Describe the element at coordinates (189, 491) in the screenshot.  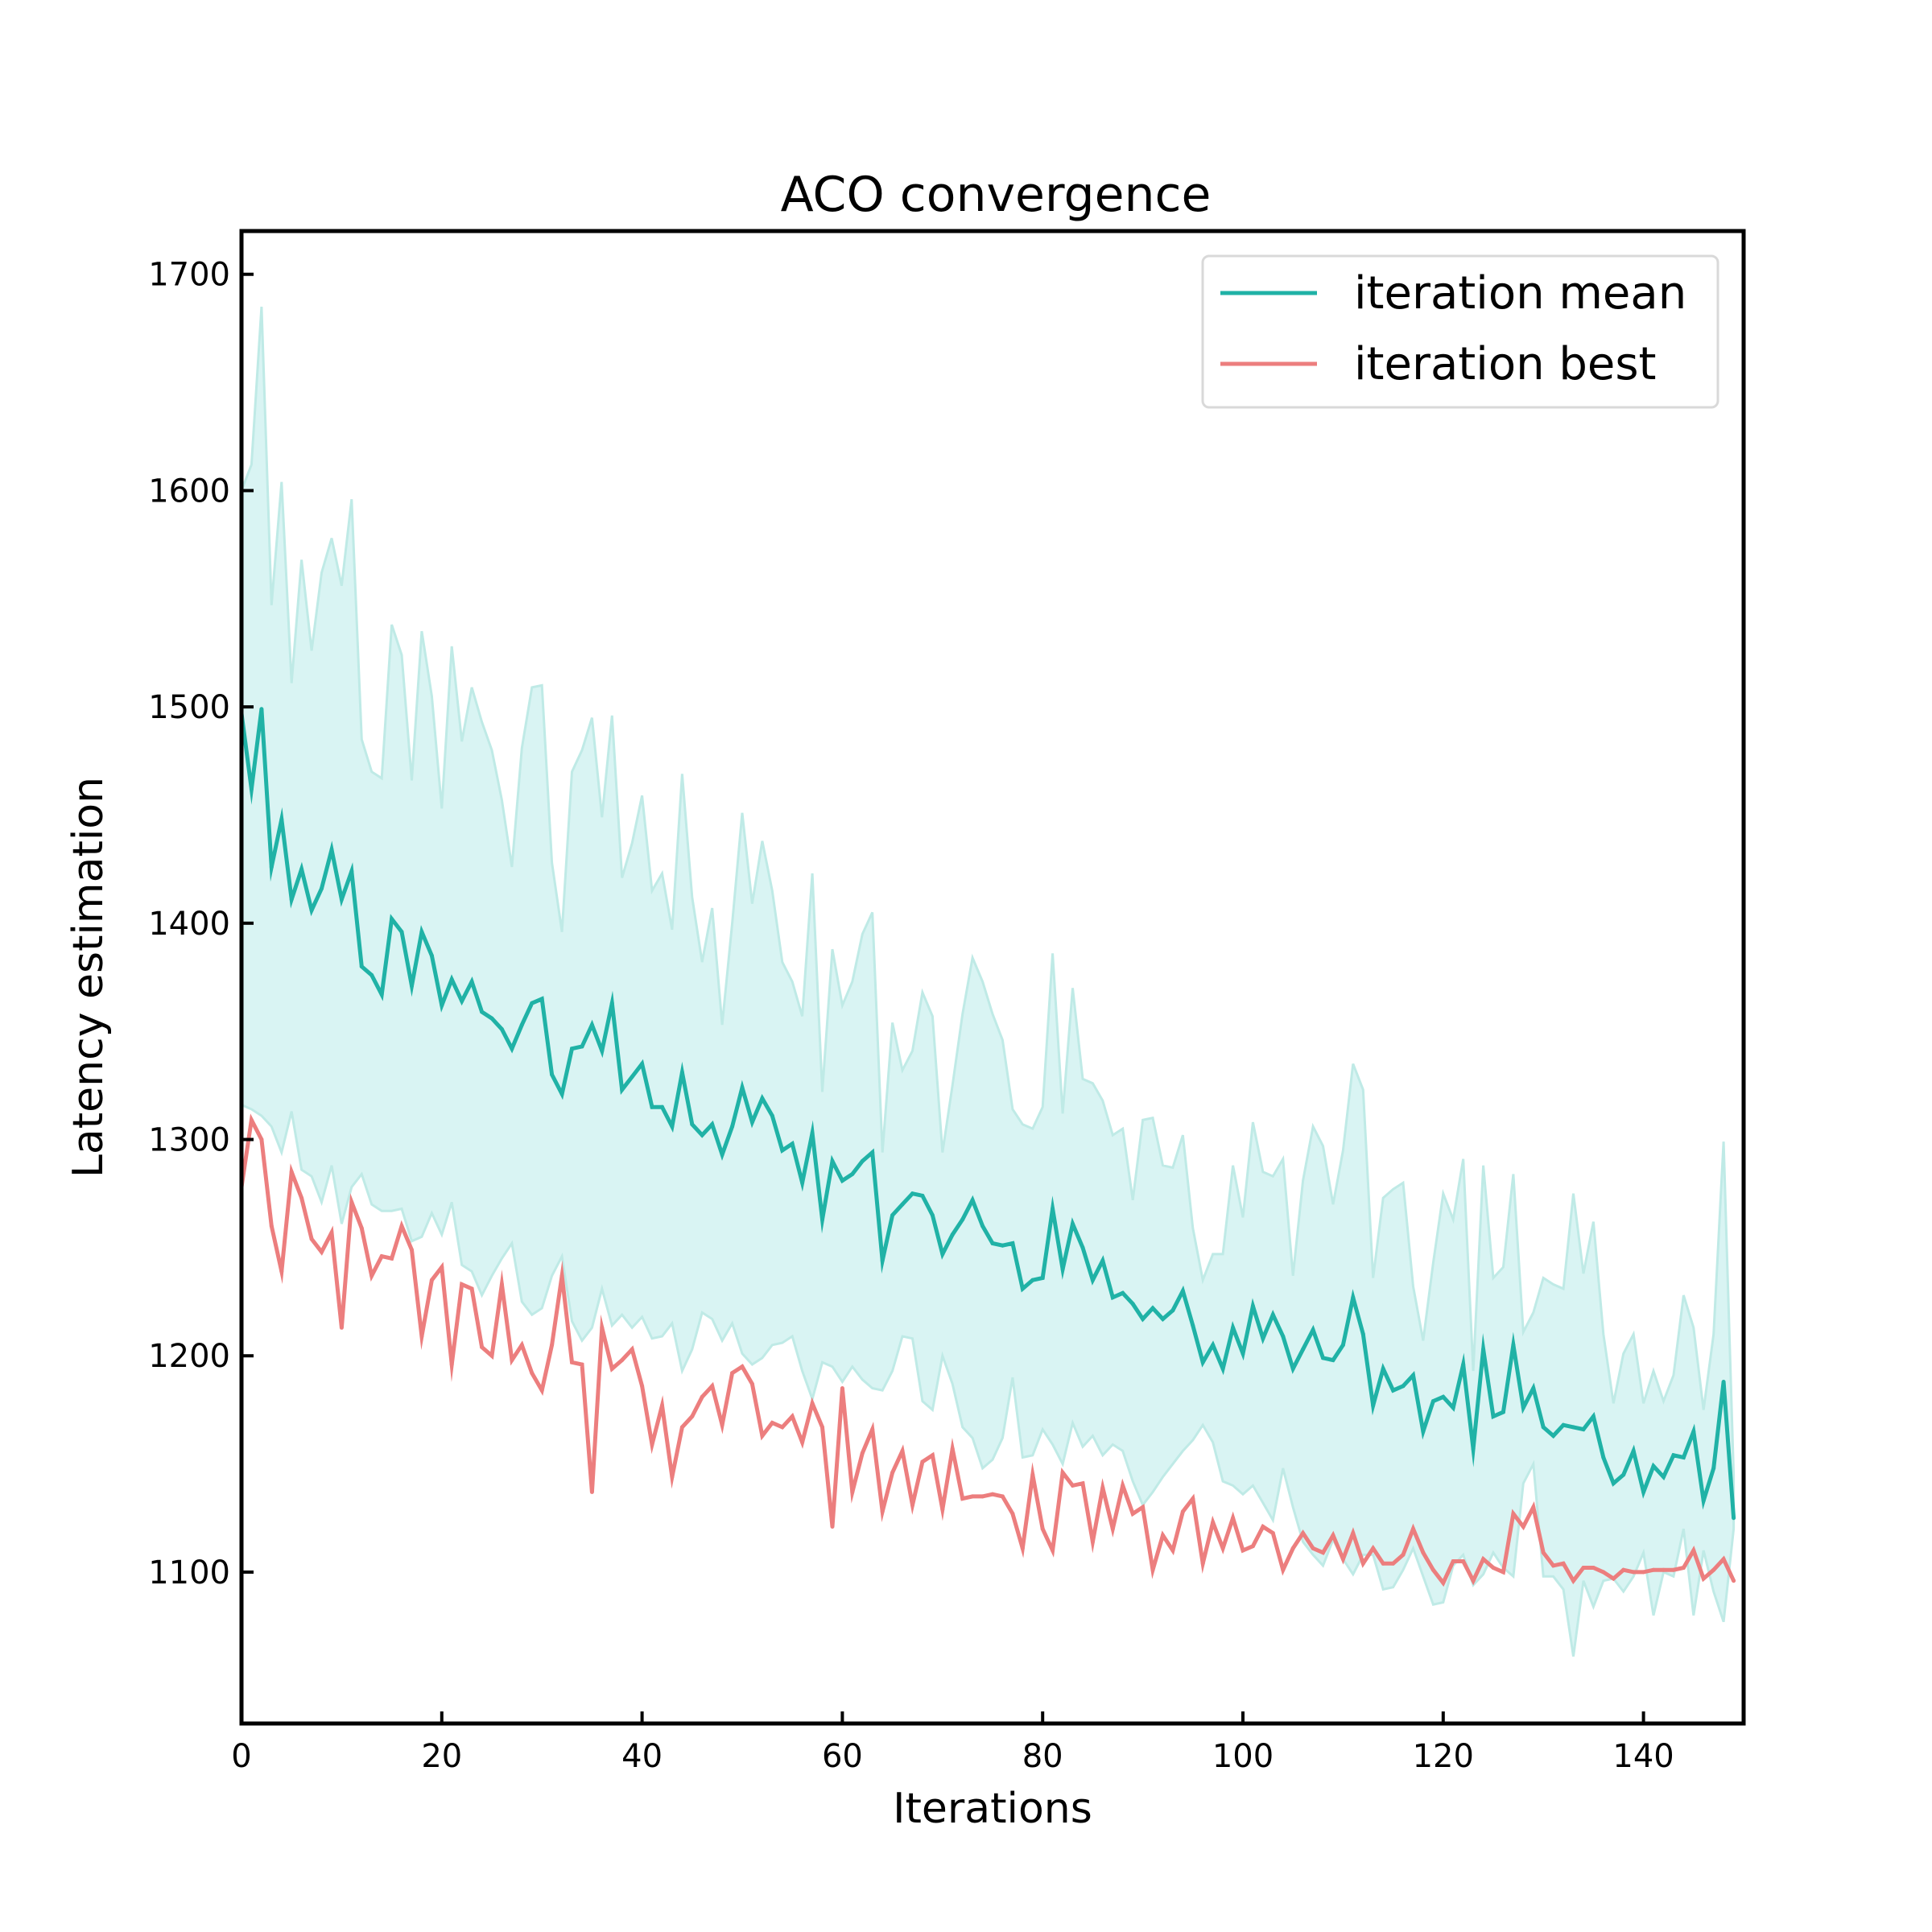
I see `y-tick-label: 1600` at that location.